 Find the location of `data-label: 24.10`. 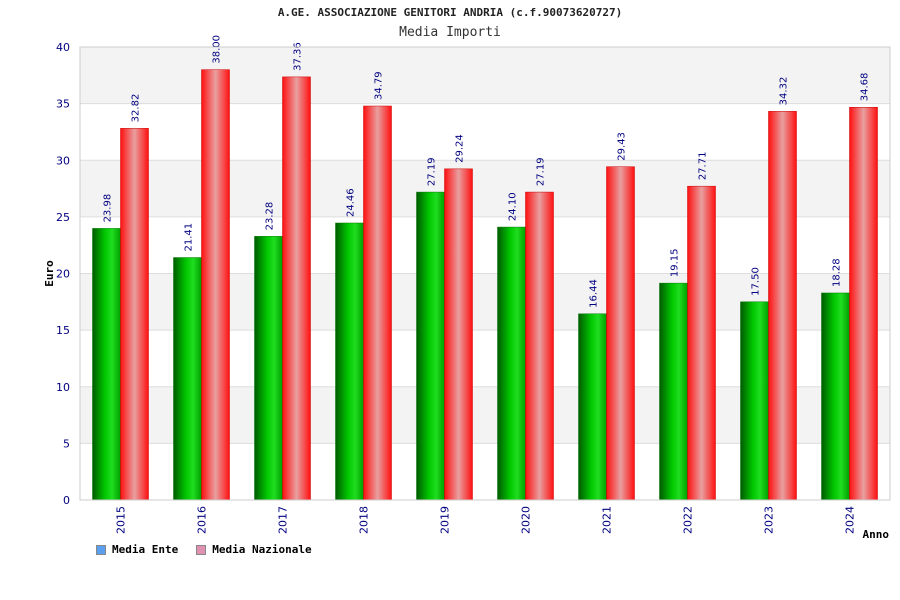

data-label: 24.10 is located at coordinates (513, 206).